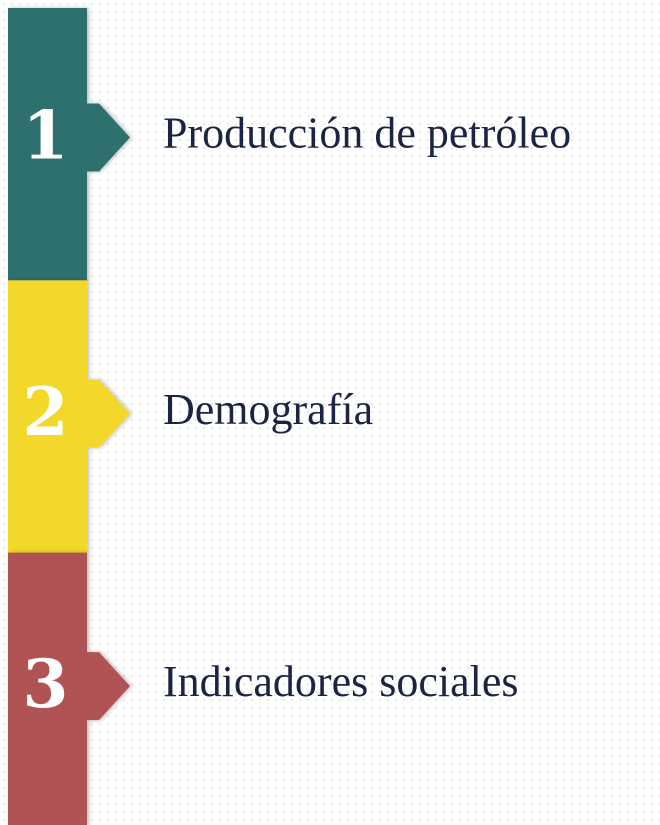  What do you see at coordinates (367, 133) in the screenshot?
I see `item-label: Producción de petróleo` at bounding box center [367, 133].